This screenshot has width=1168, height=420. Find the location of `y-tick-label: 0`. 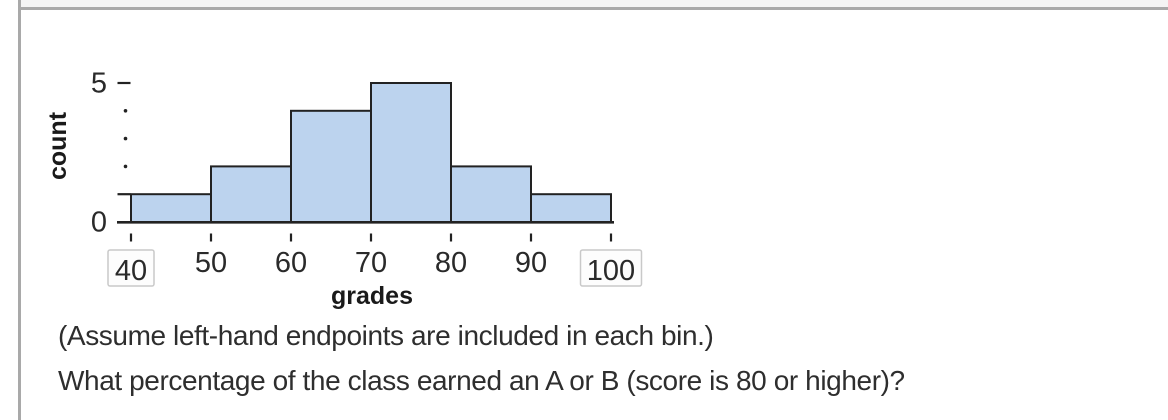

y-tick-label: 0 is located at coordinates (99, 223).